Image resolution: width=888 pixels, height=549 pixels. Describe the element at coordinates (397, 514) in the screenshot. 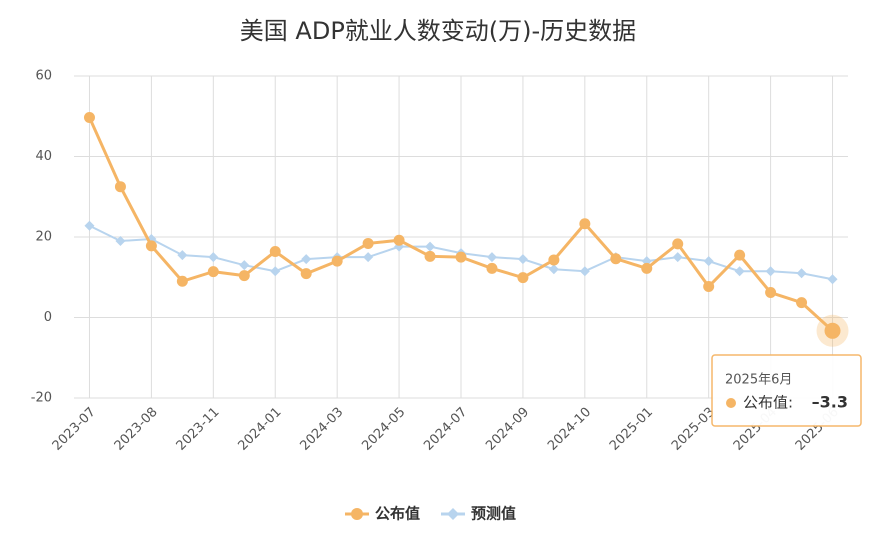

I see `legend-label: 公布值` at that location.